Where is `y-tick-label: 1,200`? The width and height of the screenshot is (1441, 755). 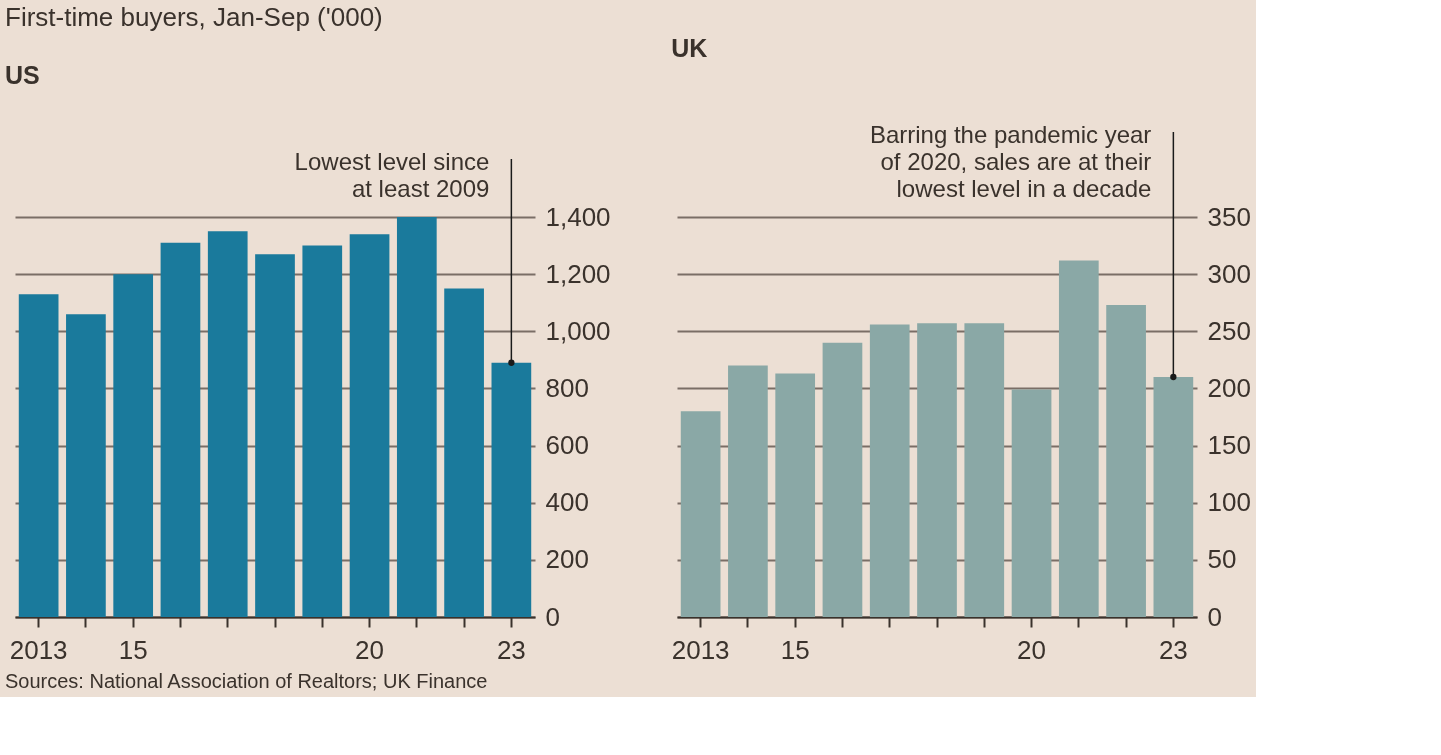
y-tick-label: 1,200 is located at coordinates (578, 273).